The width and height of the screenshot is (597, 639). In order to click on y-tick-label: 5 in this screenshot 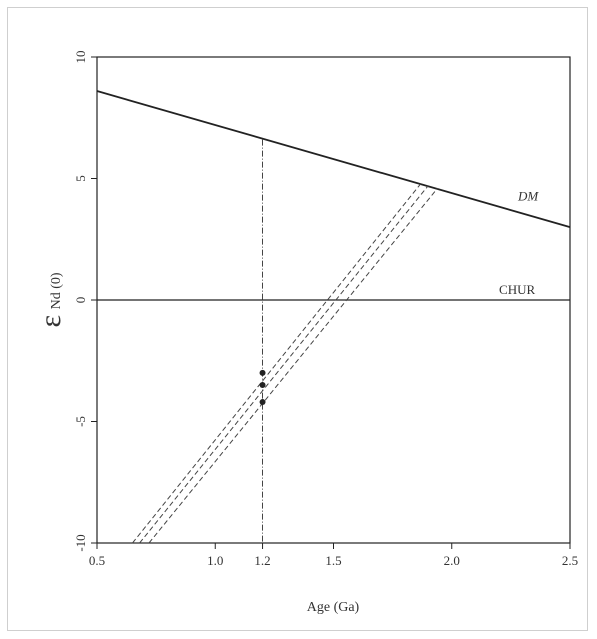, I will do `click(80, 178)`.